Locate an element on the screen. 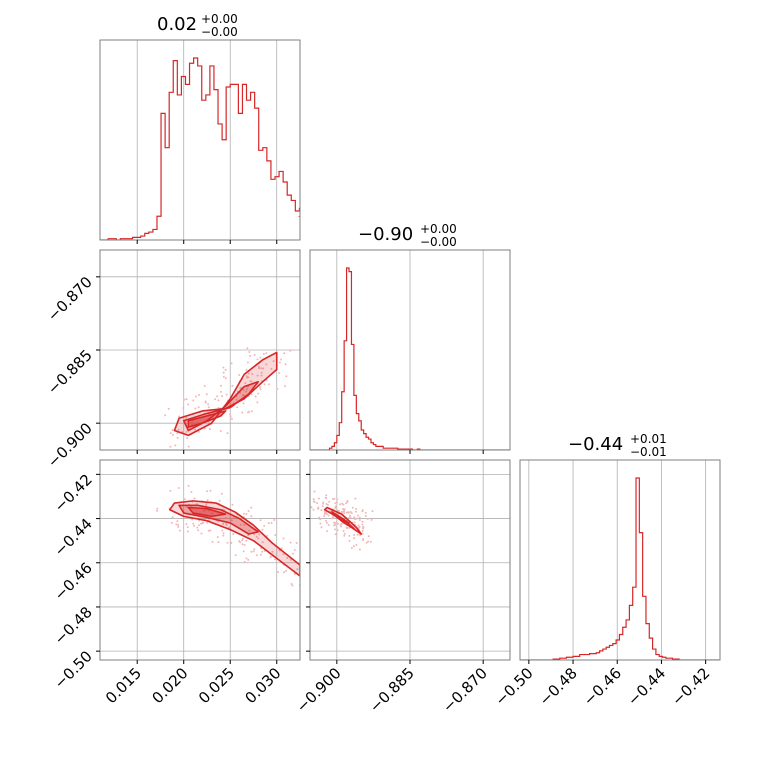 This screenshot has width=760, height=760. histogram-step is located at coordinates (410, 358).